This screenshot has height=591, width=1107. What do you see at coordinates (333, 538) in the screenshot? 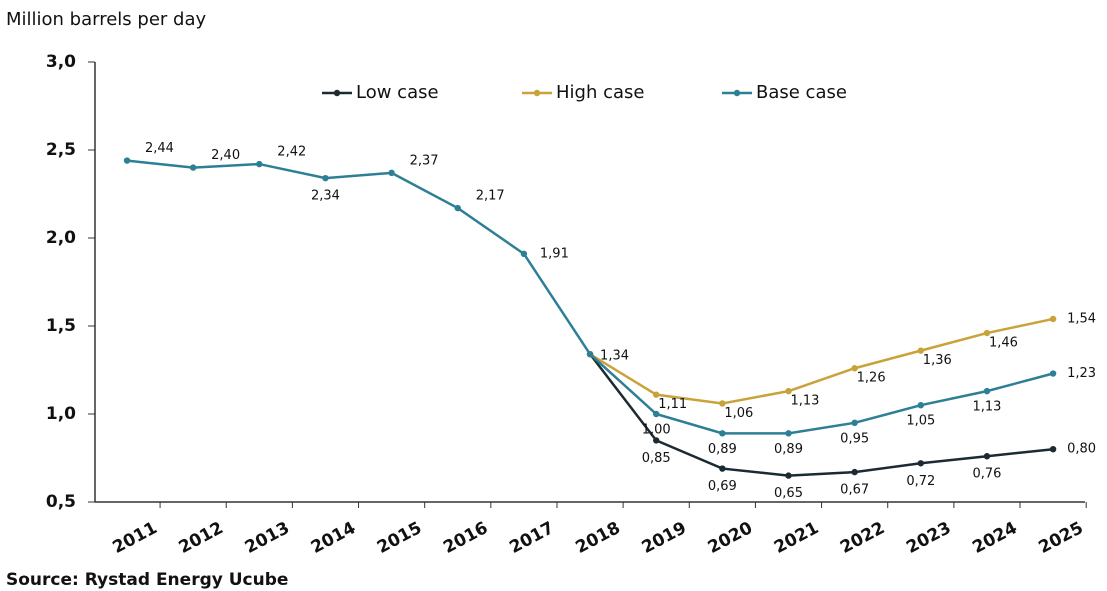
I see `x-tick-label: 2014` at bounding box center [333, 538].